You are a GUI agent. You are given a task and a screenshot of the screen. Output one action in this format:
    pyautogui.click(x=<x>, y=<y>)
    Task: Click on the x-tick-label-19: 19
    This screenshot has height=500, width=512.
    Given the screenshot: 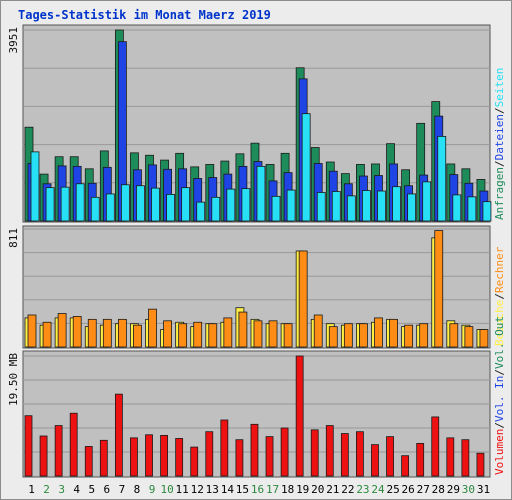 What is the action you would take?
    pyautogui.click(x=302, y=489)
    